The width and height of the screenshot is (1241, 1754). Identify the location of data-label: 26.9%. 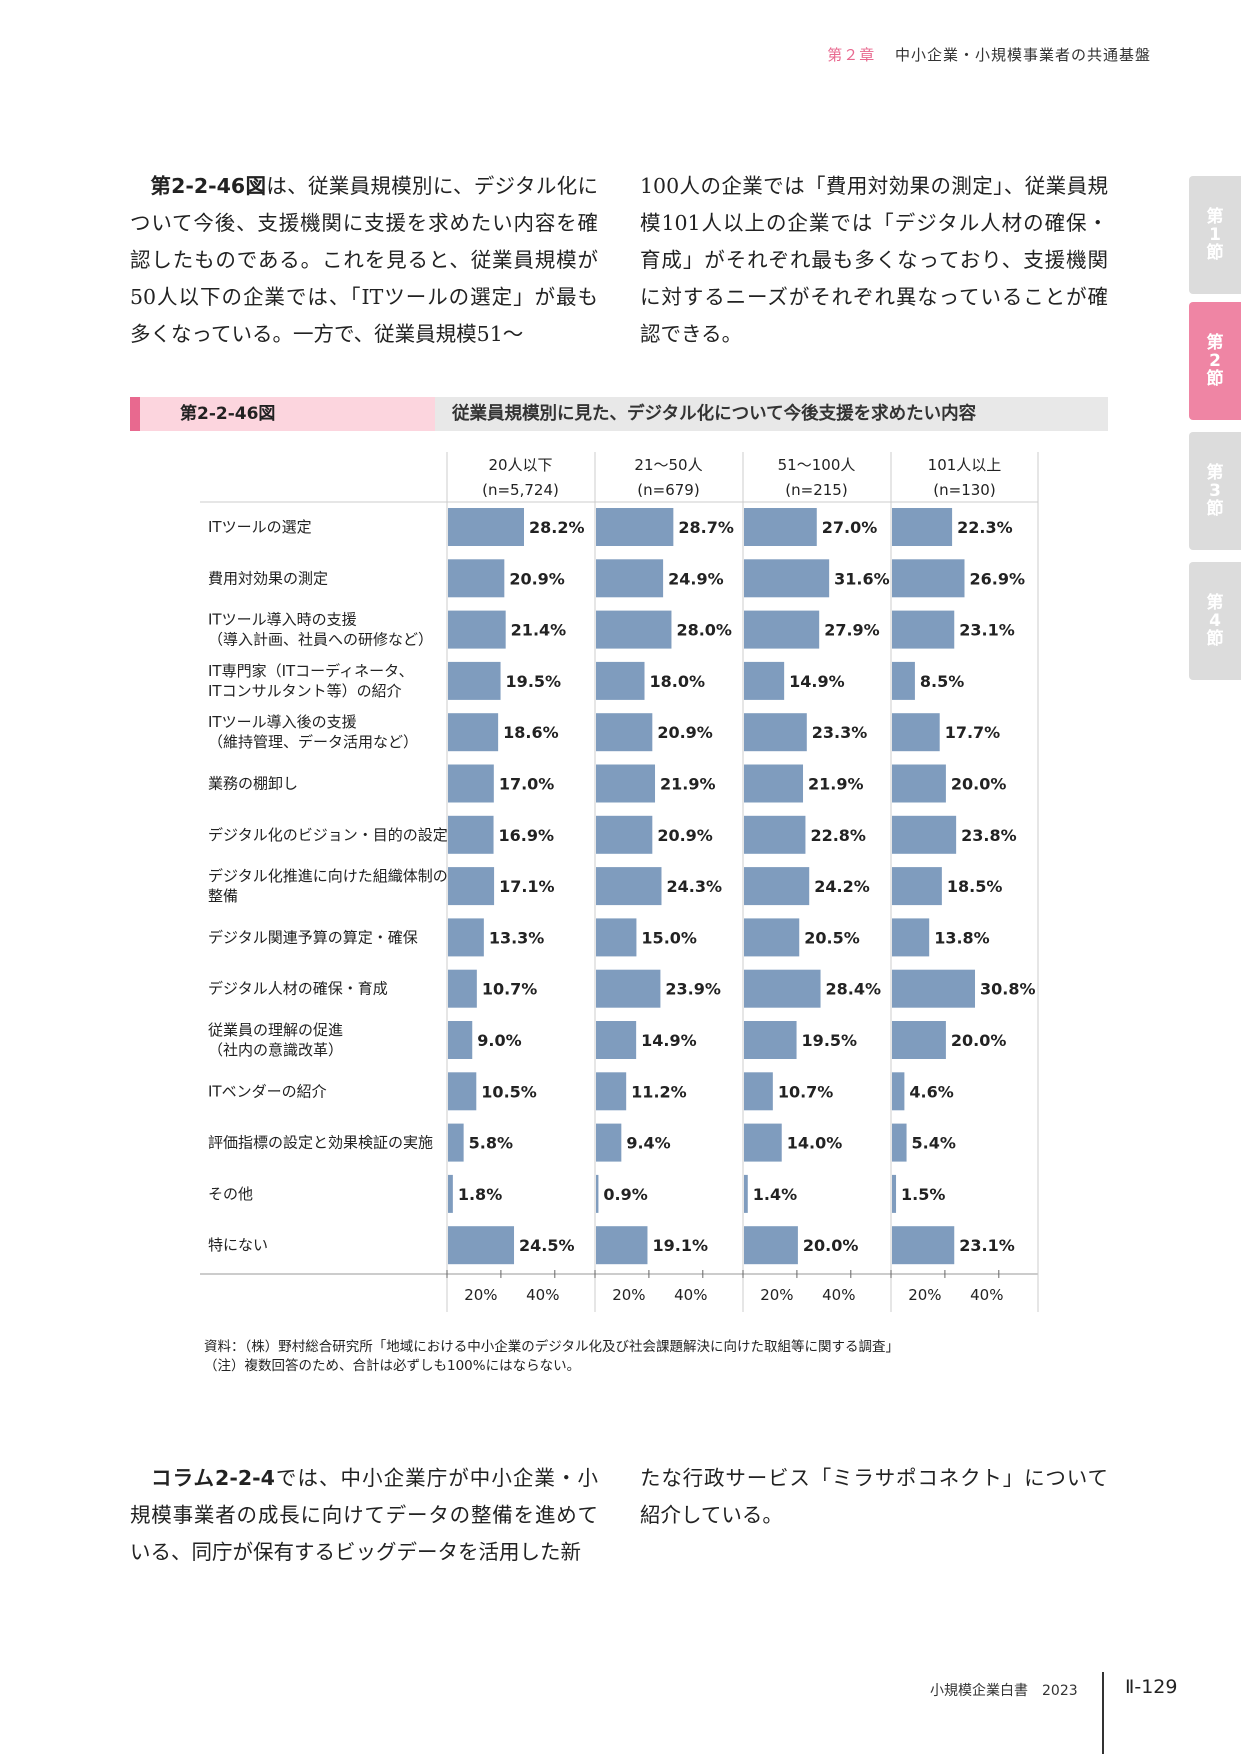
(997, 578).